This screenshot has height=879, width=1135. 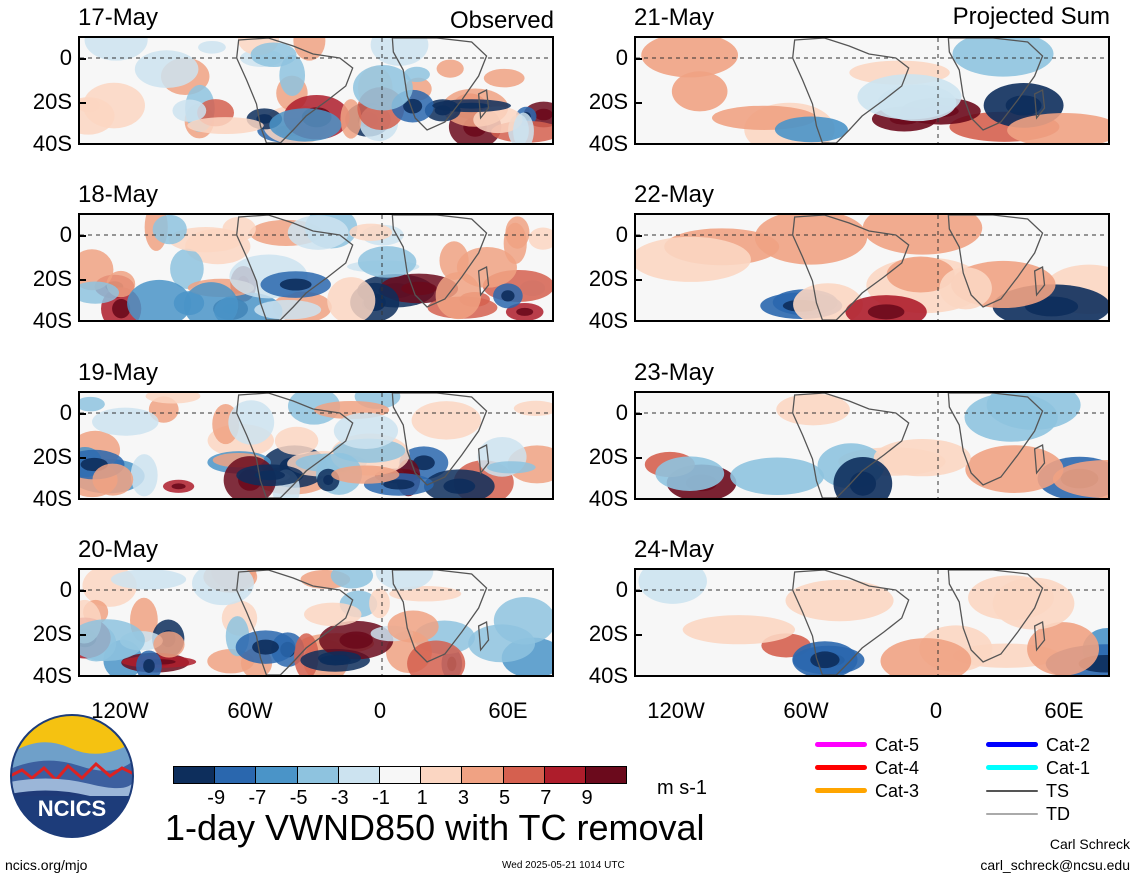 I want to click on colorbar-tick-label: -7, so click(x=257, y=798).